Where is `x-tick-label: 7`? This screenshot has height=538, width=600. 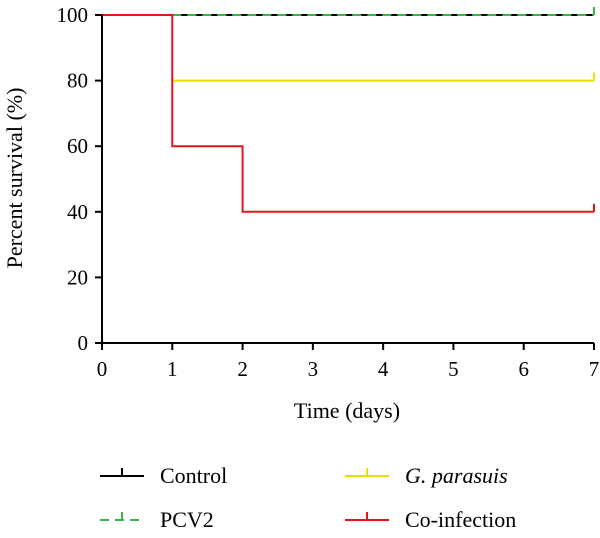
x-tick-label: 7 is located at coordinates (594, 369).